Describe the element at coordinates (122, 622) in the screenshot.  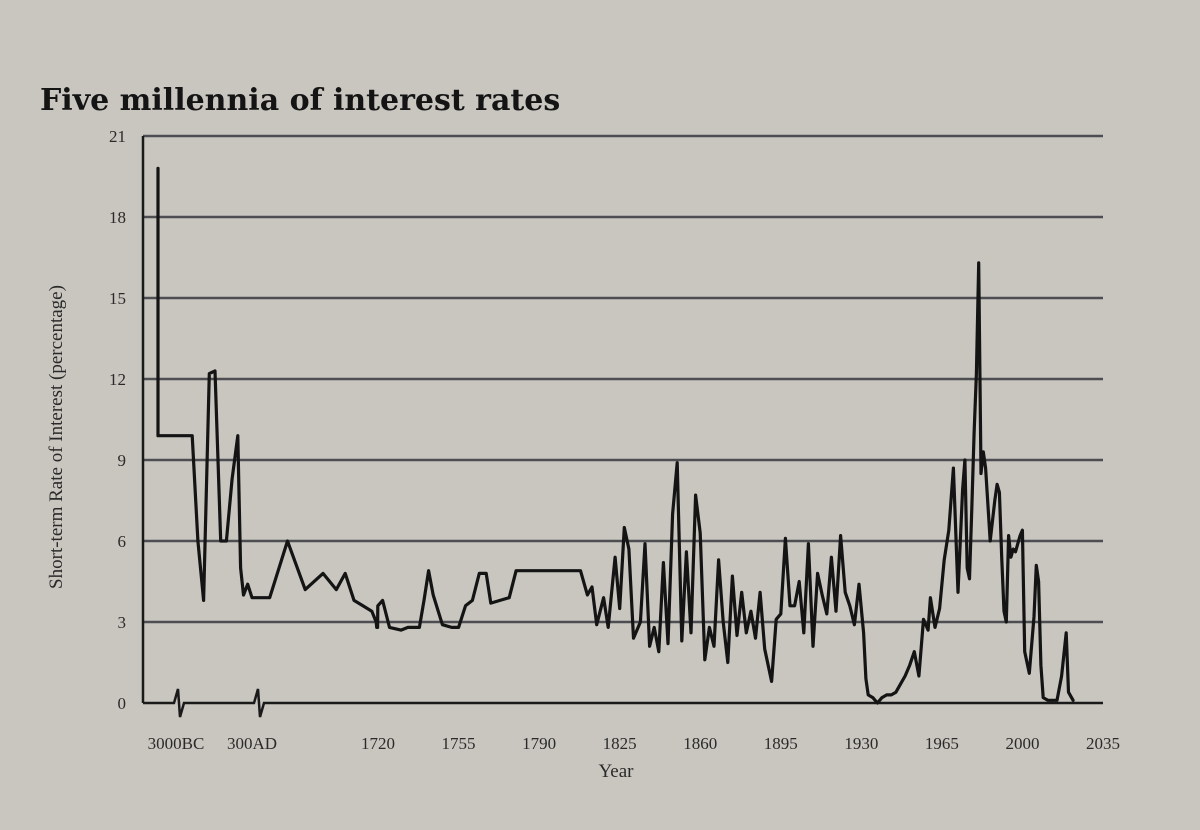
I see `y-tick-label-3: 3` at that location.